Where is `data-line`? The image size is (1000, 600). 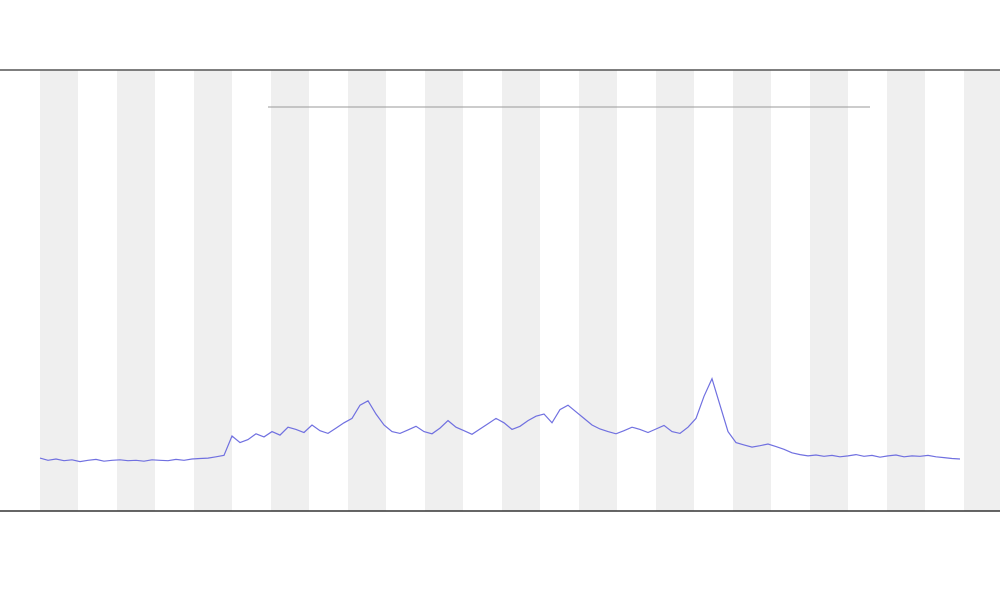 data-line is located at coordinates (500, 420).